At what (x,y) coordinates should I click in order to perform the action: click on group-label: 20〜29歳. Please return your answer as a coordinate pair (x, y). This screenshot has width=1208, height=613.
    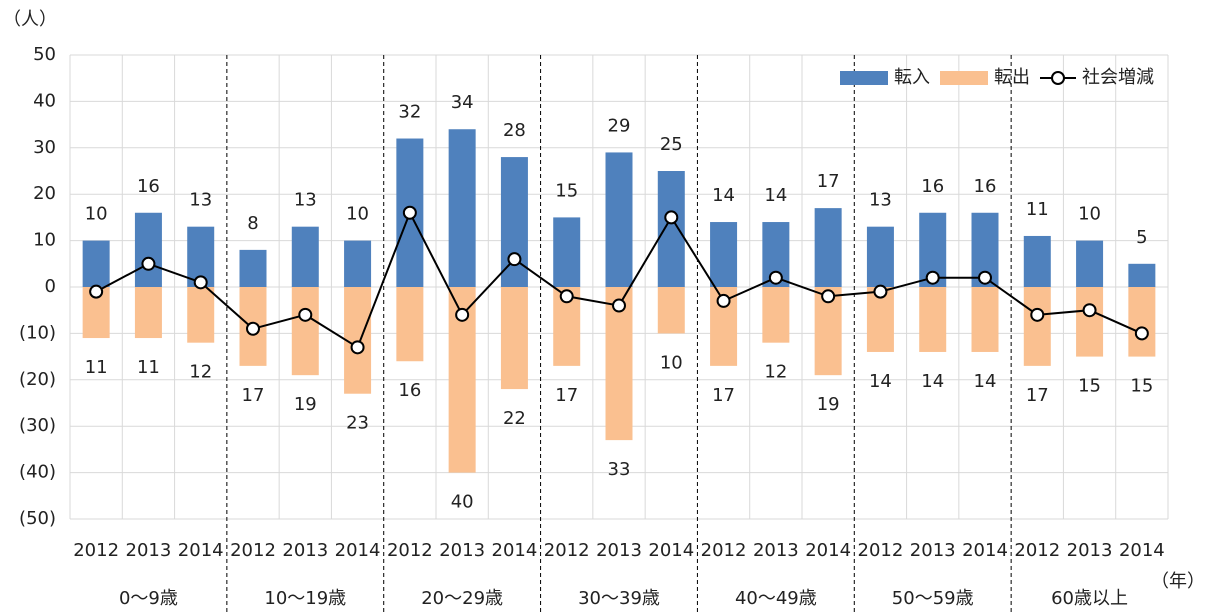
    Looking at the image, I should click on (462, 598).